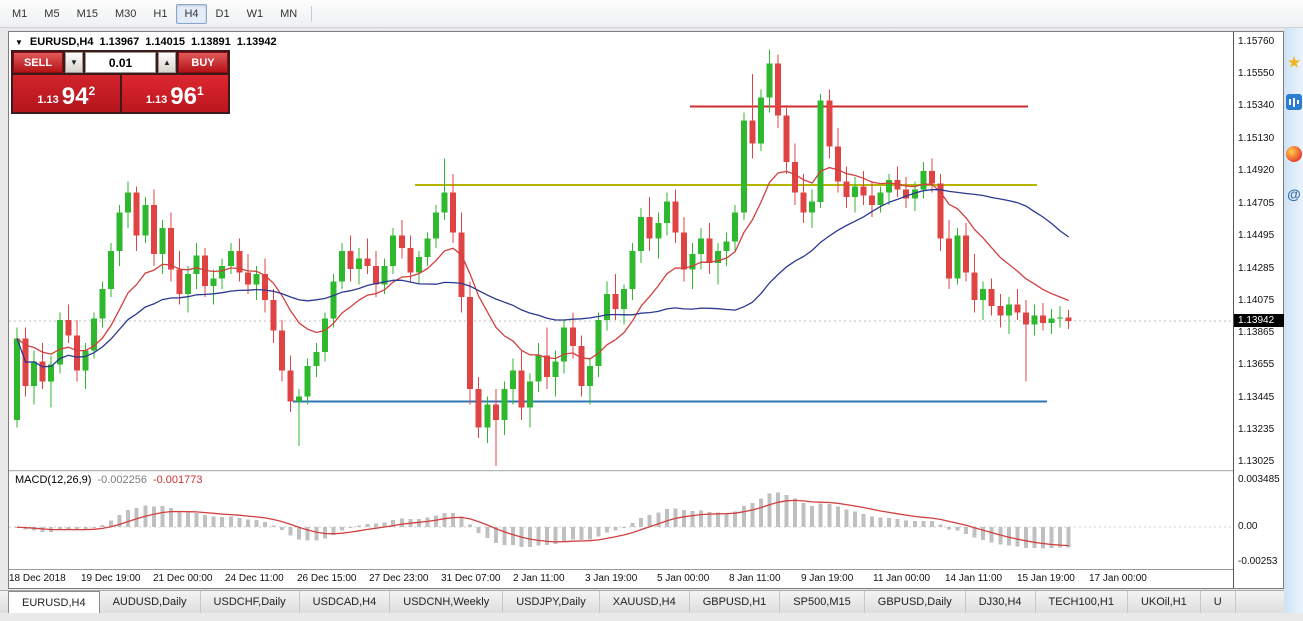 The width and height of the screenshot is (1303, 621). Describe the element at coordinates (645, 602) in the screenshot. I see `chart-tab-xauusd-h4: XAUUSD,H4` at that location.